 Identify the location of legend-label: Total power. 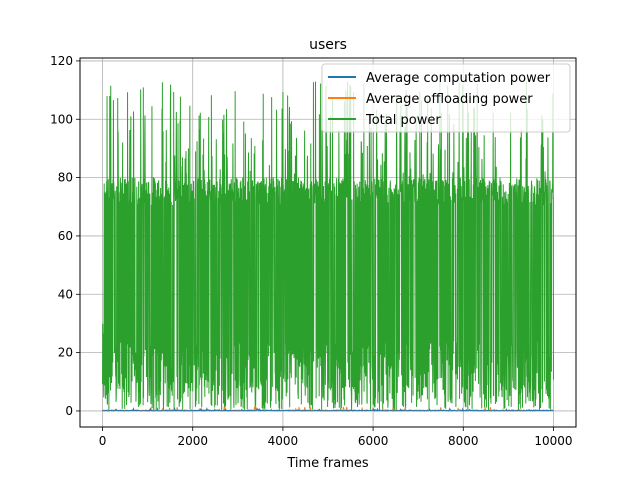
(403, 120).